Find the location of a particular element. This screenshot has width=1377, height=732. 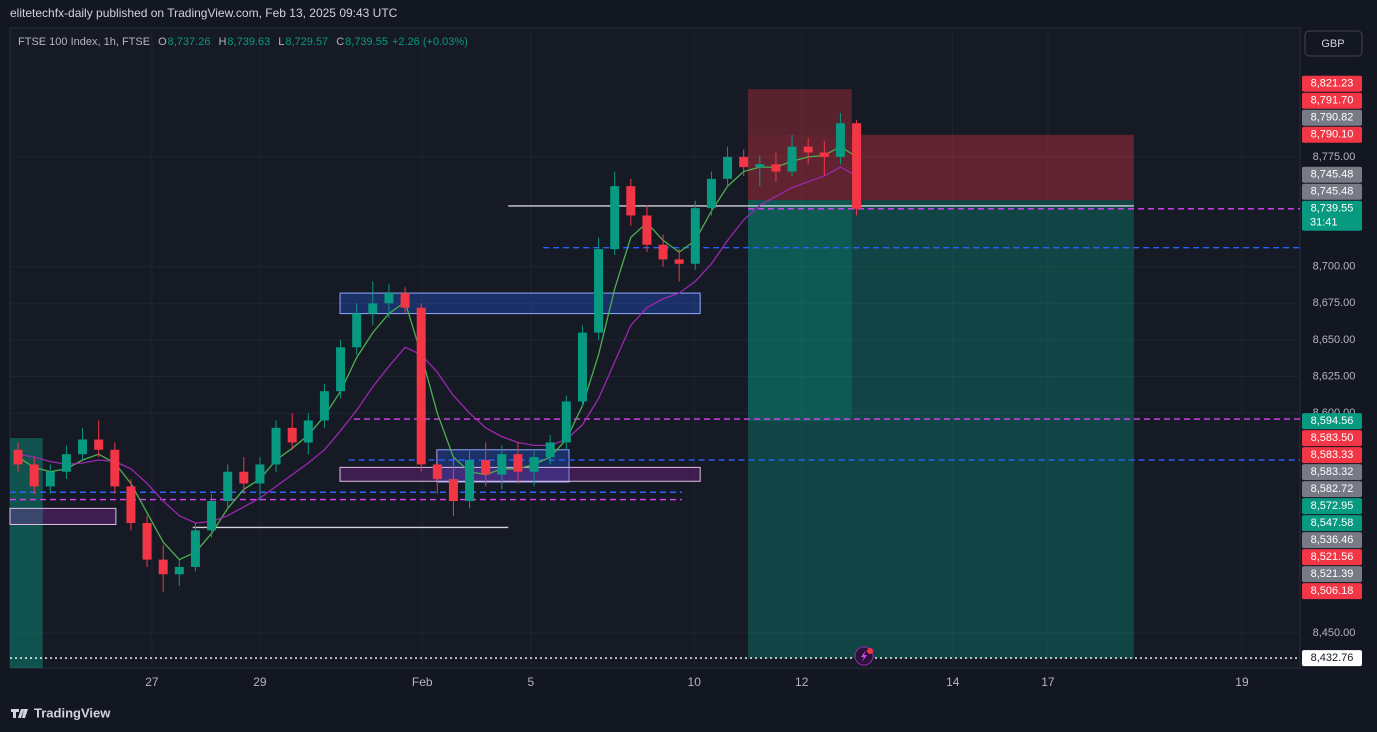

x-tick-label: Feb is located at coordinates (422, 682).